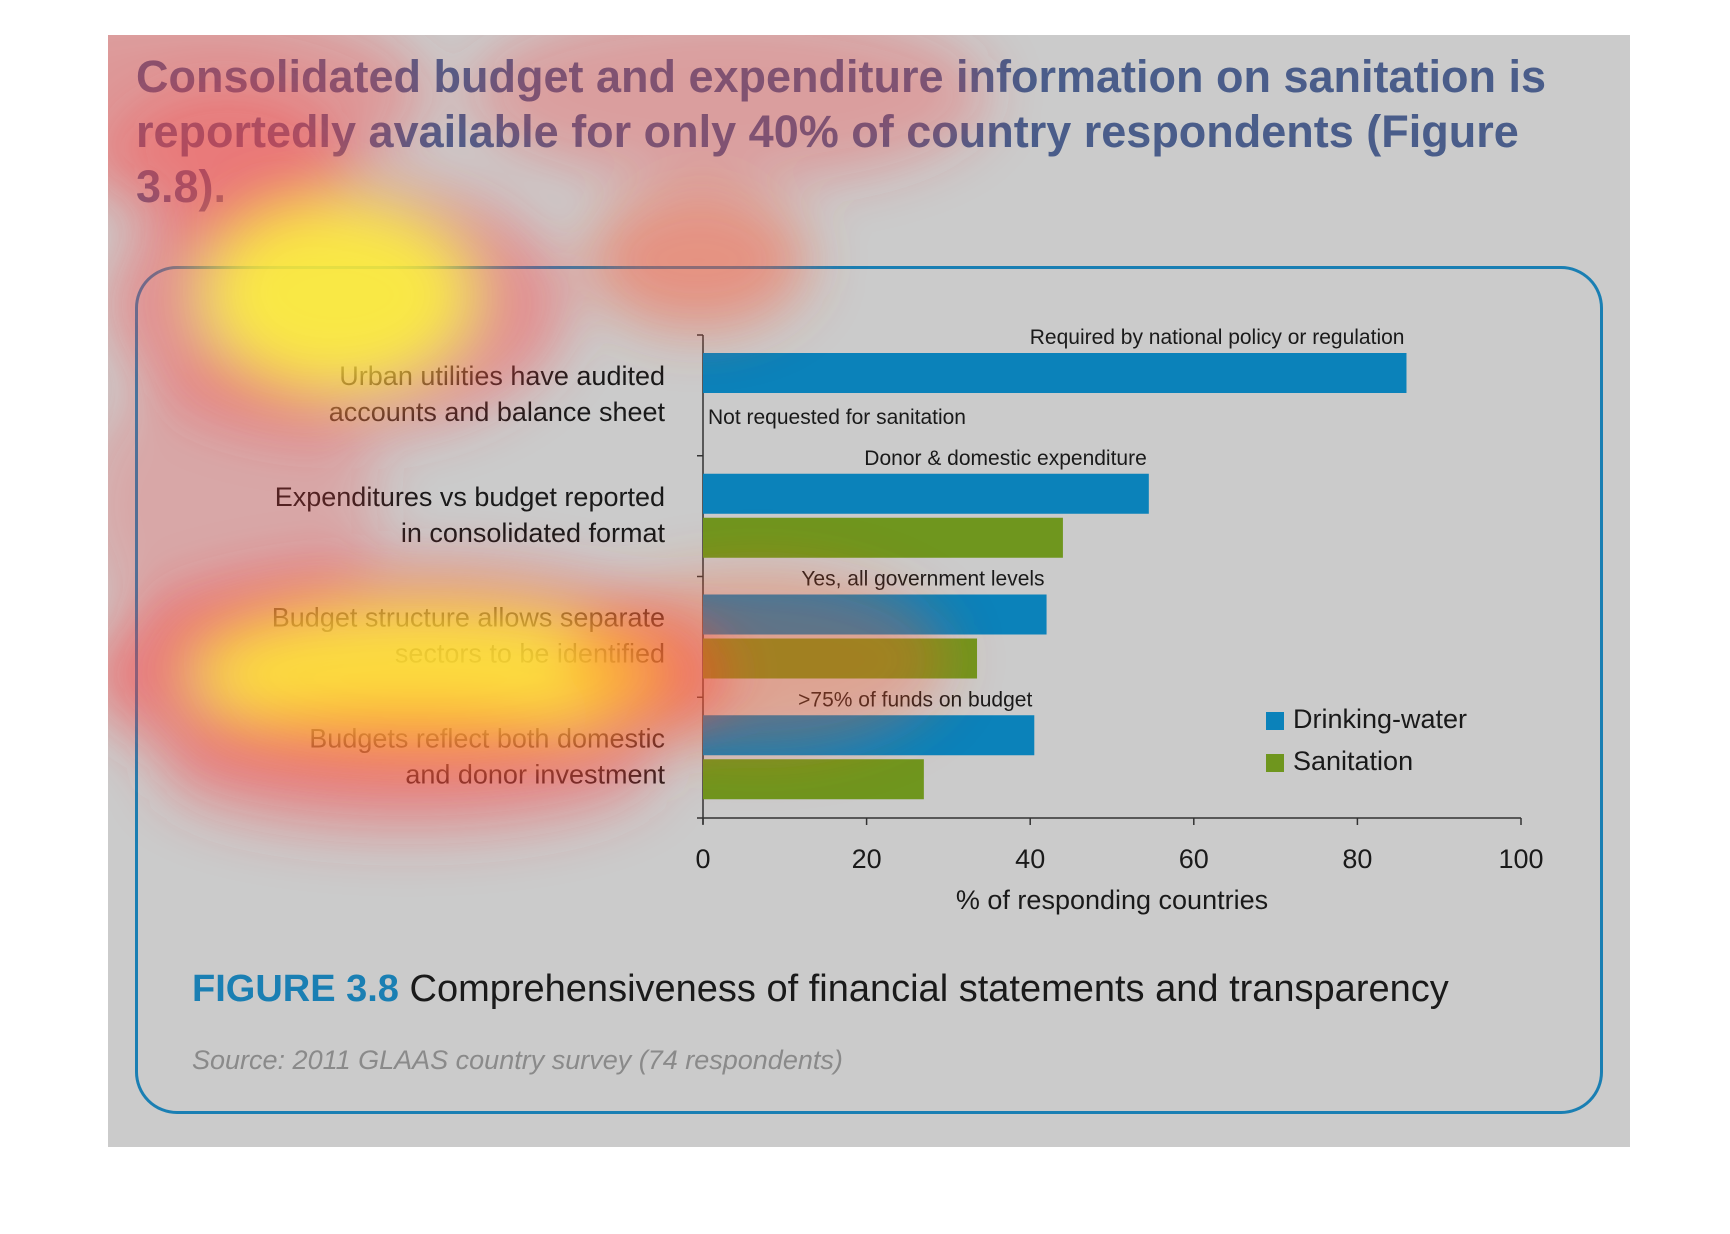 Image resolution: width=1730 pixels, height=1234 pixels. I want to click on legend-label: Sanitation, so click(1353, 761).